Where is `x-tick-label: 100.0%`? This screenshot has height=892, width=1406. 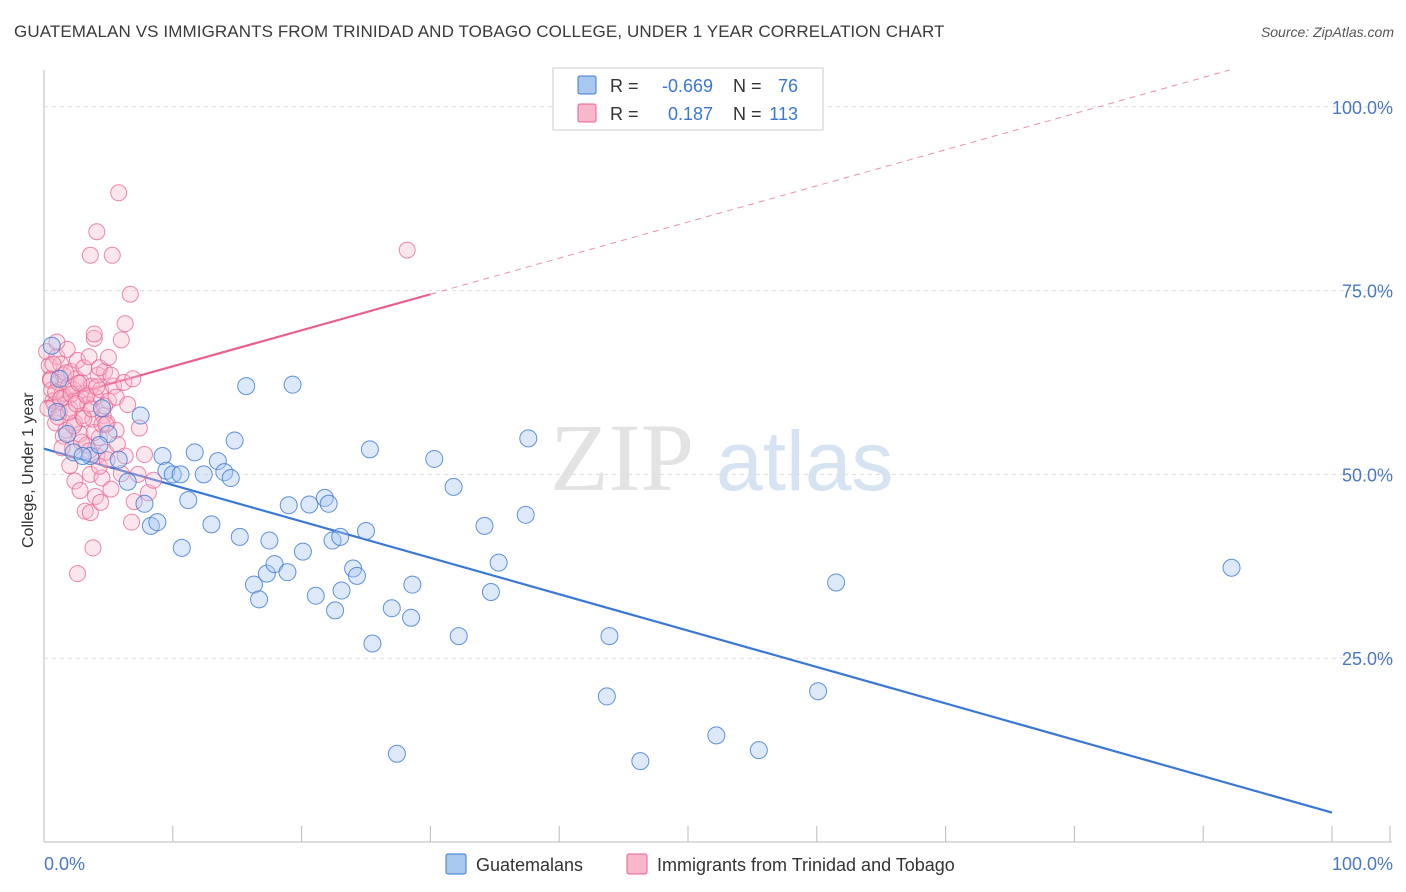
x-tick-label: 100.0% is located at coordinates (1362, 864).